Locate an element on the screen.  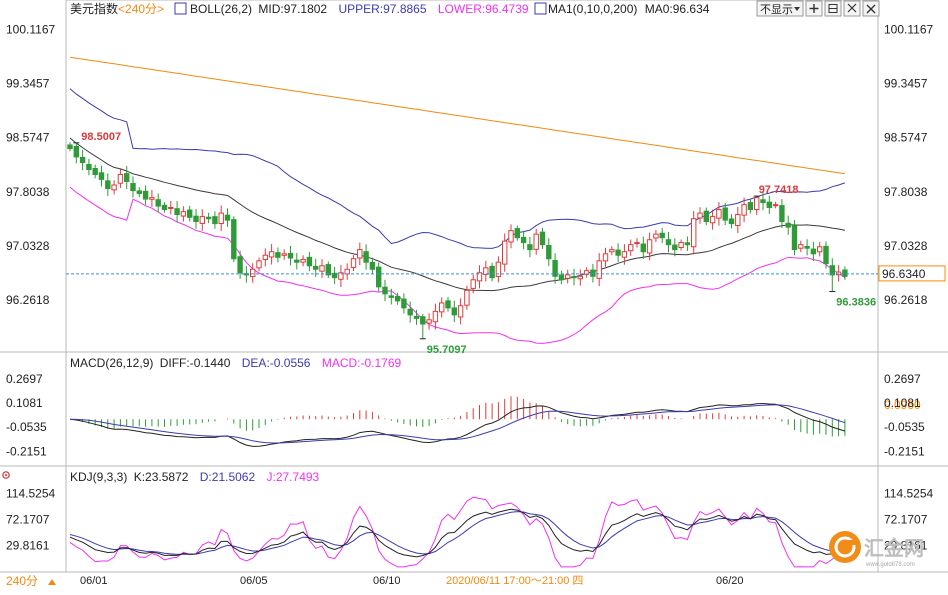
main-header: 美元指数<240分> is located at coordinates (117, 8).